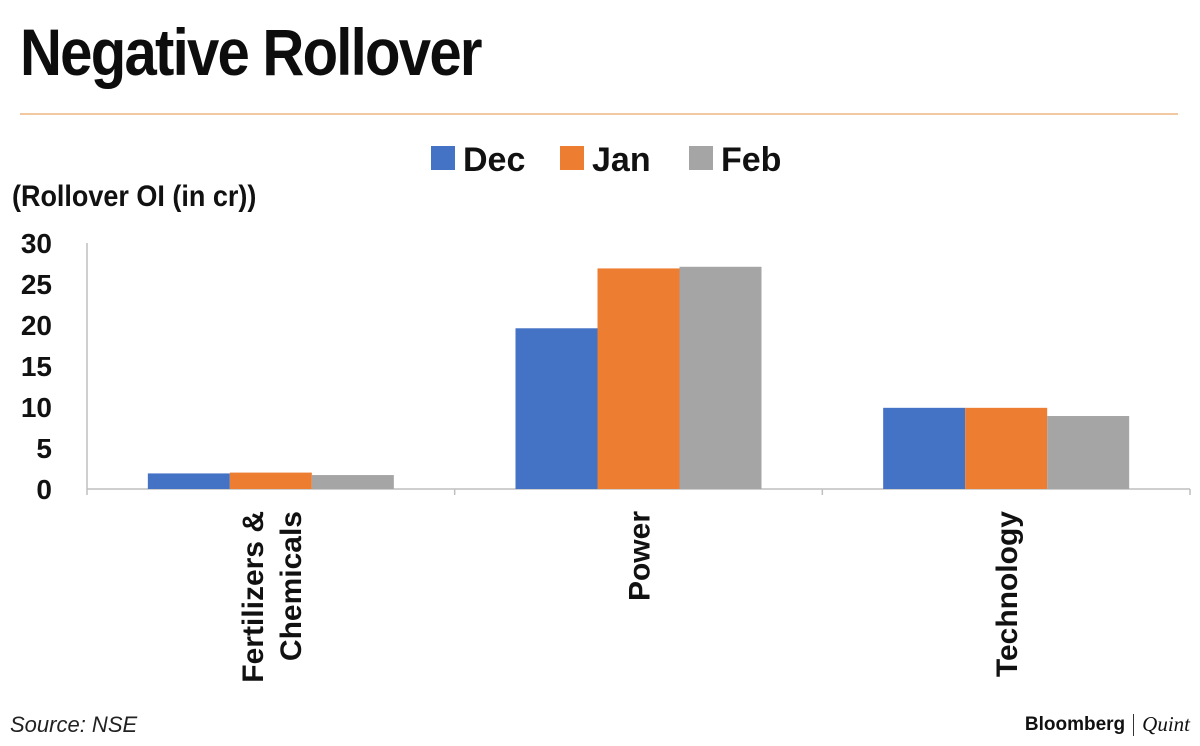 The height and width of the screenshot is (746, 1200). Describe the element at coordinates (291, 586) in the screenshot. I see `x-category-label: Chemicals` at that location.